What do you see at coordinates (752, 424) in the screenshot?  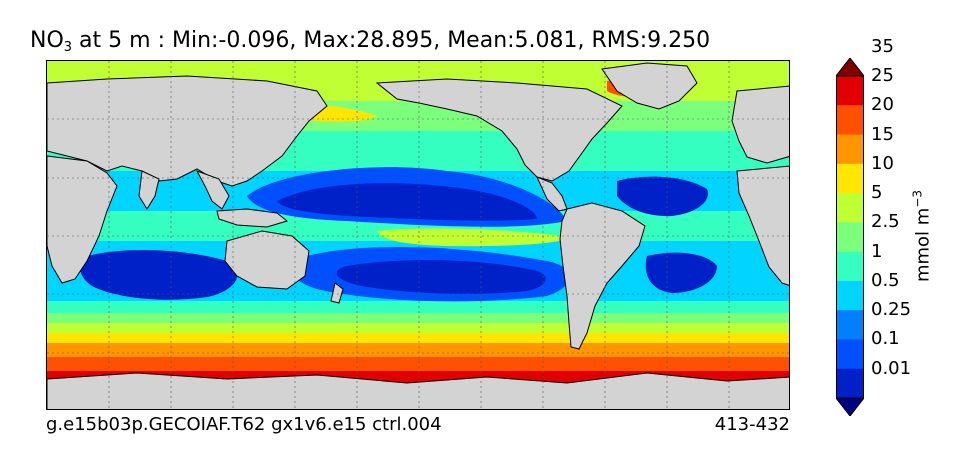 I see `year-range: 413-432` at bounding box center [752, 424].